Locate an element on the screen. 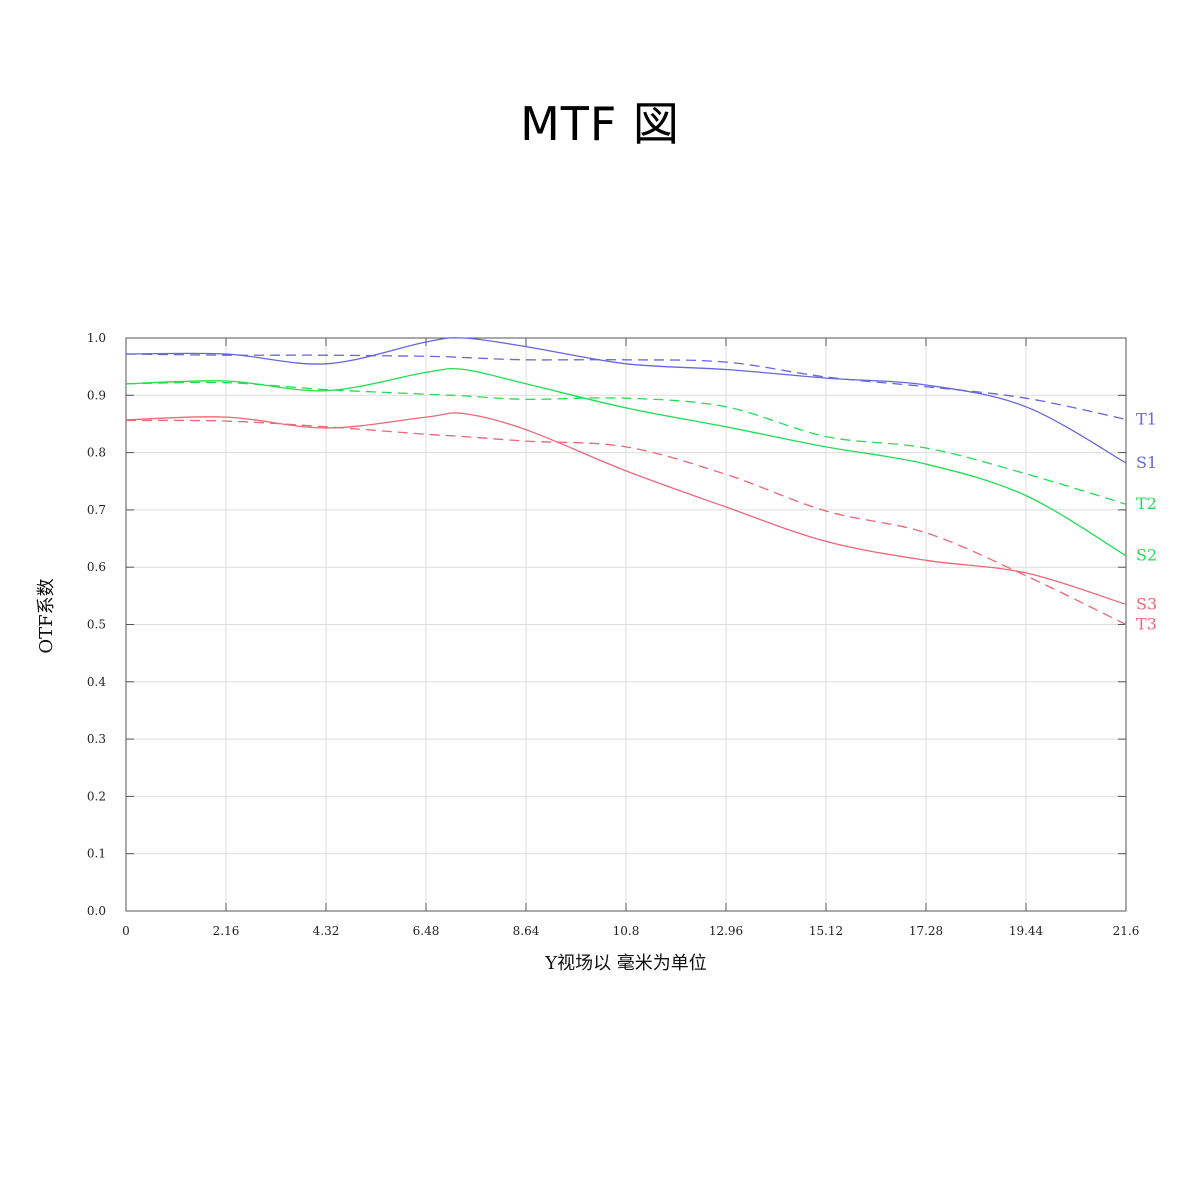 This screenshot has height=1200, width=1200. x-tick-label: 6.48 is located at coordinates (426, 931).